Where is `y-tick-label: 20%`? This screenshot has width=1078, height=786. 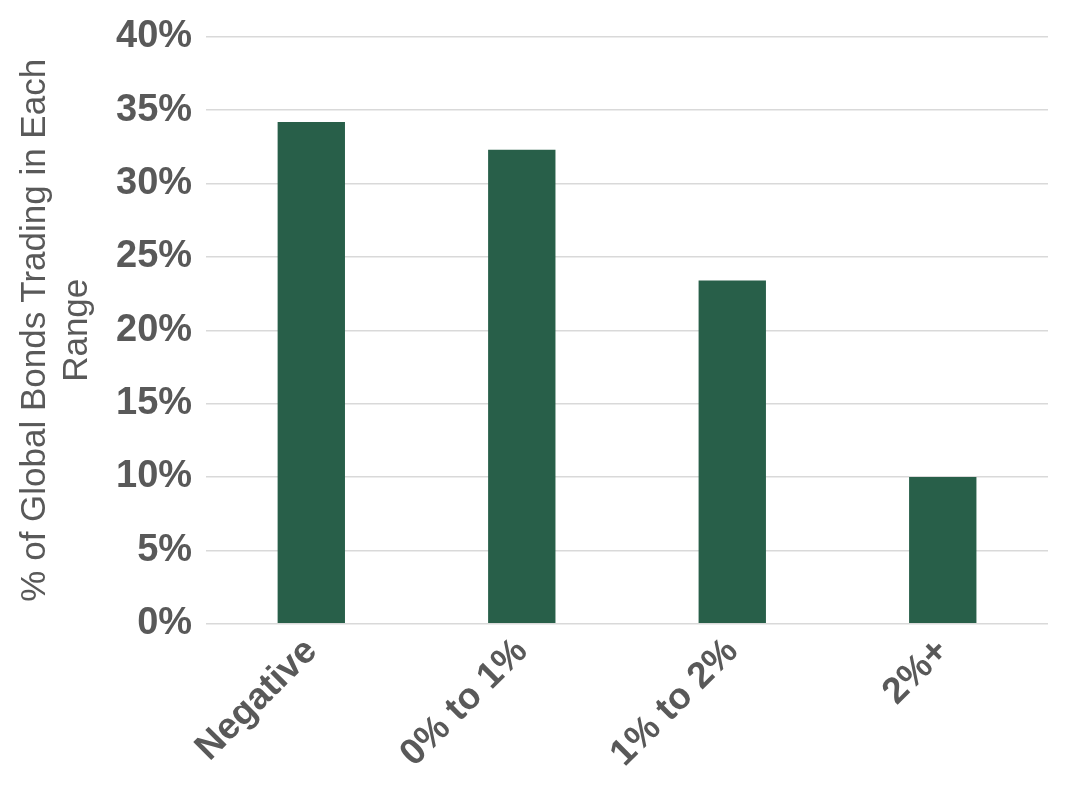 y-tick-label: 20% is located at coordinates (154, 327).